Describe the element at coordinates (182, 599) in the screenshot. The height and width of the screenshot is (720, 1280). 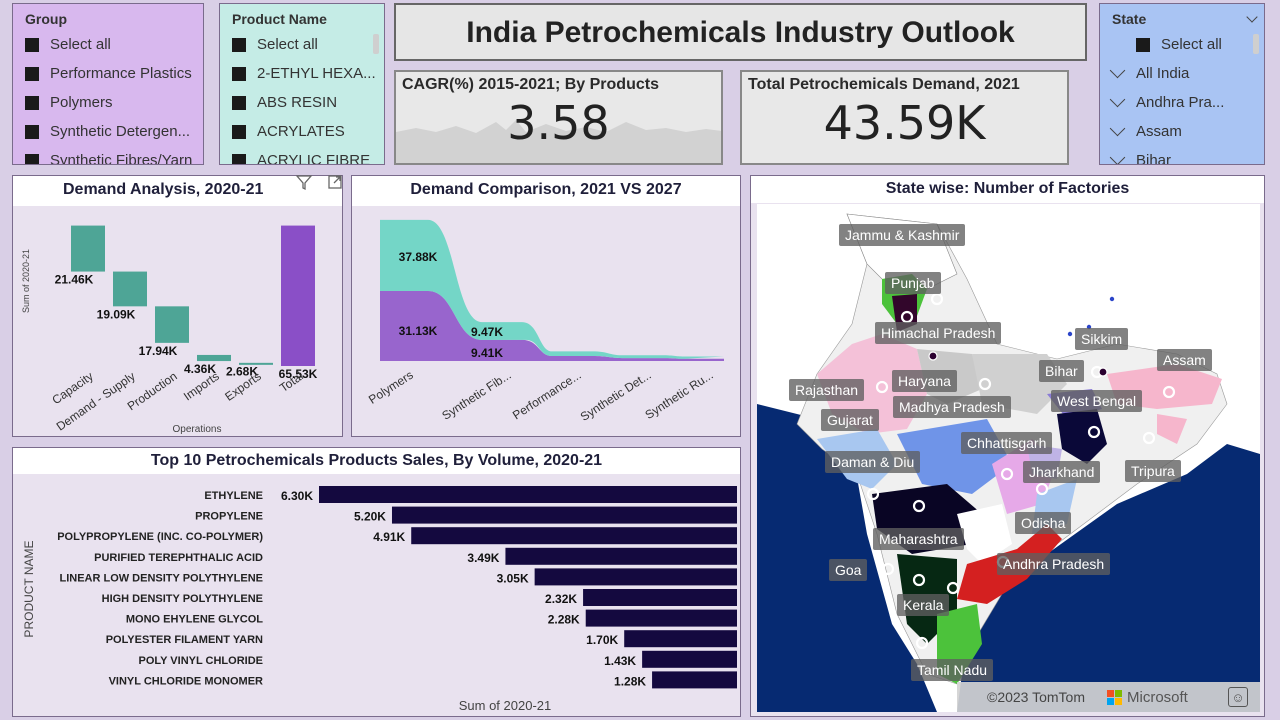
I see `y-tick-label: HIGH DENSITY POLYTHYLENE` at that location.